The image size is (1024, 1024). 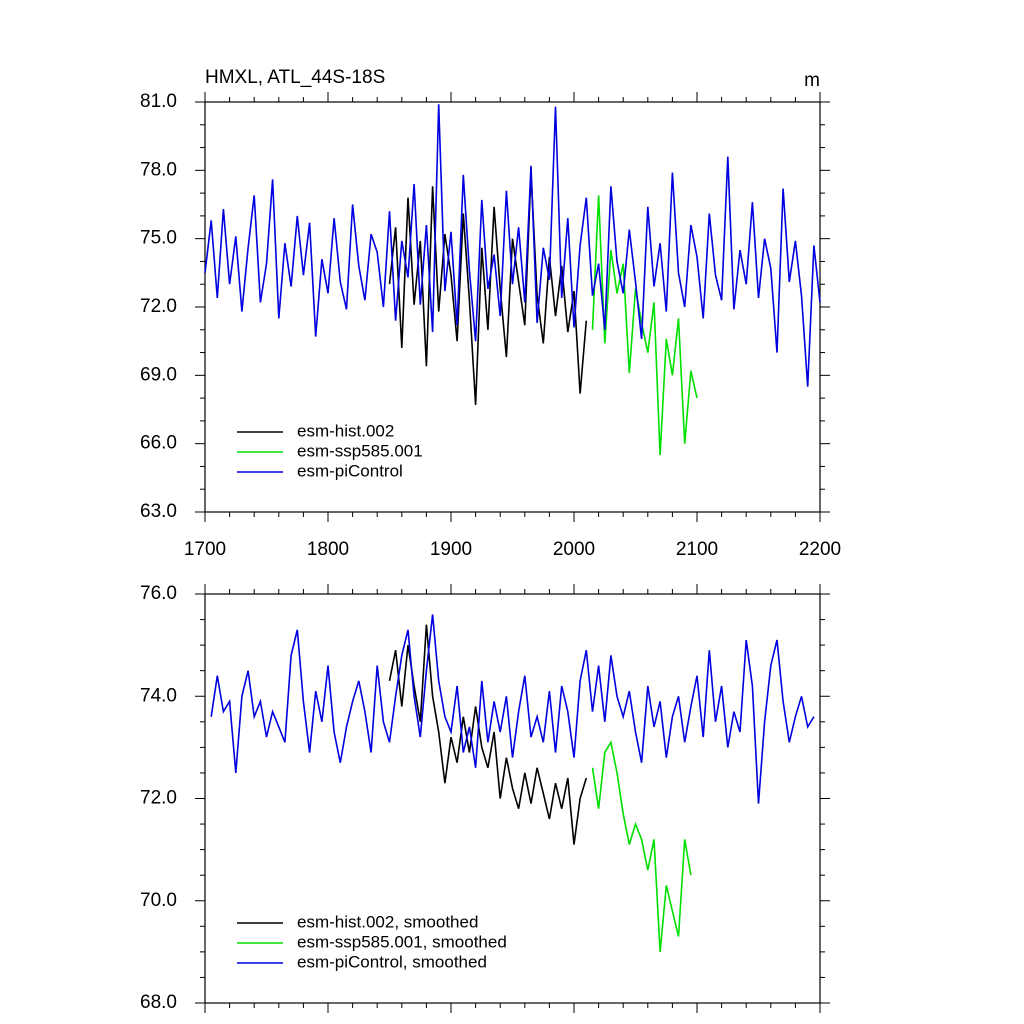 I want to click on x-tick-label: 1900, so click(x=451, y=549).